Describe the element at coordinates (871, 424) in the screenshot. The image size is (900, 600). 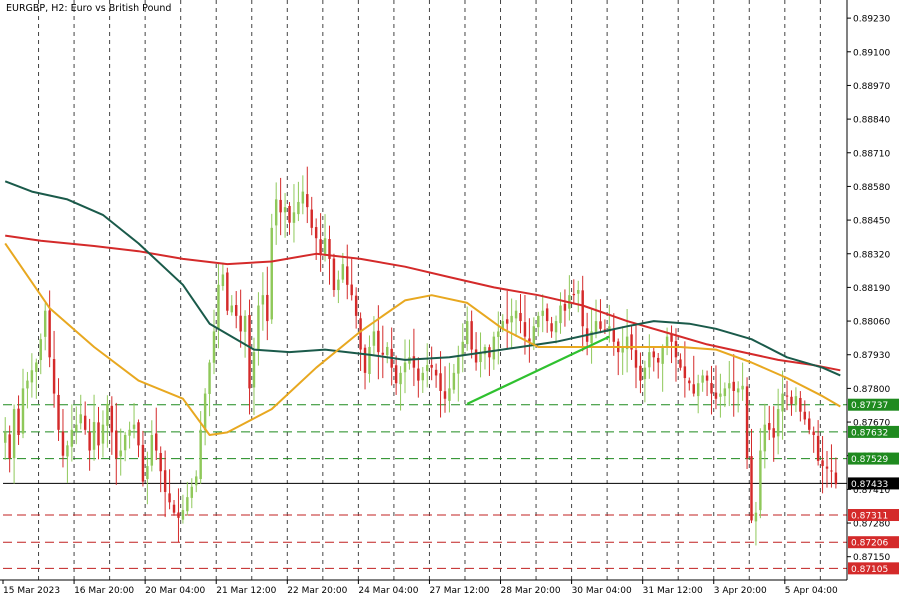
I see `y-tick-label: 0.87670` at that location.